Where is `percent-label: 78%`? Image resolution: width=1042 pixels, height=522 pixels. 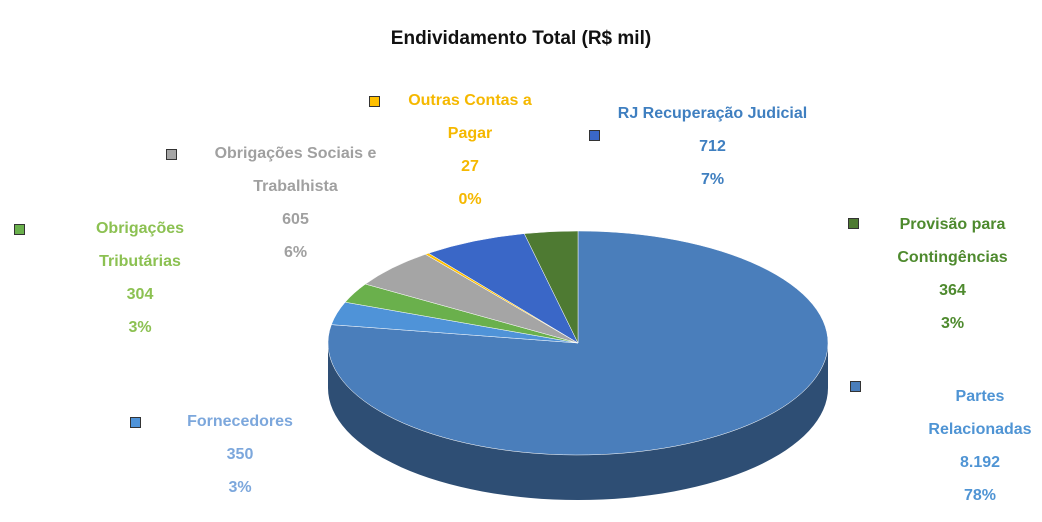 percent-label: 78% is located at coordinates (980, 495).